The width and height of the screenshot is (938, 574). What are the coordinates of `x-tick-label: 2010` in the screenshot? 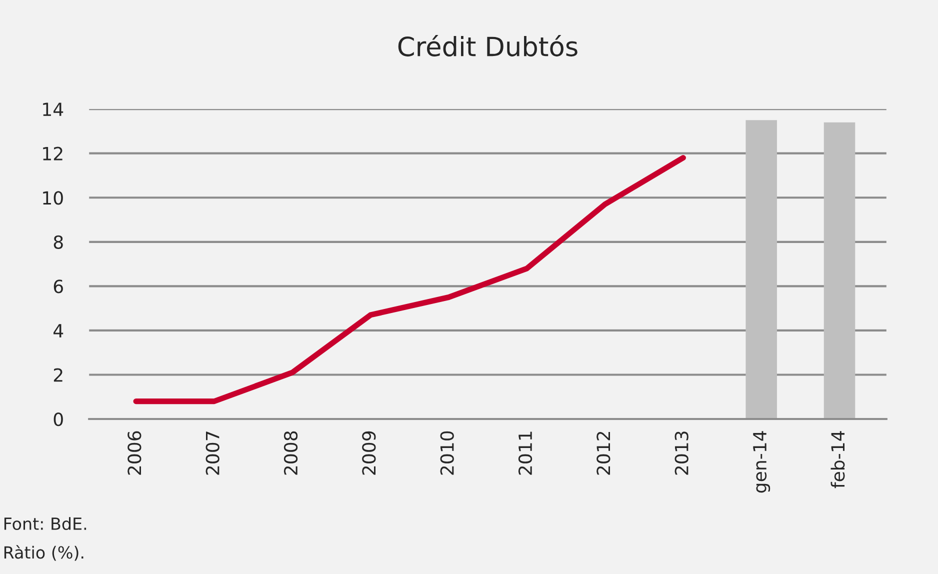 It's located at (447, 453).